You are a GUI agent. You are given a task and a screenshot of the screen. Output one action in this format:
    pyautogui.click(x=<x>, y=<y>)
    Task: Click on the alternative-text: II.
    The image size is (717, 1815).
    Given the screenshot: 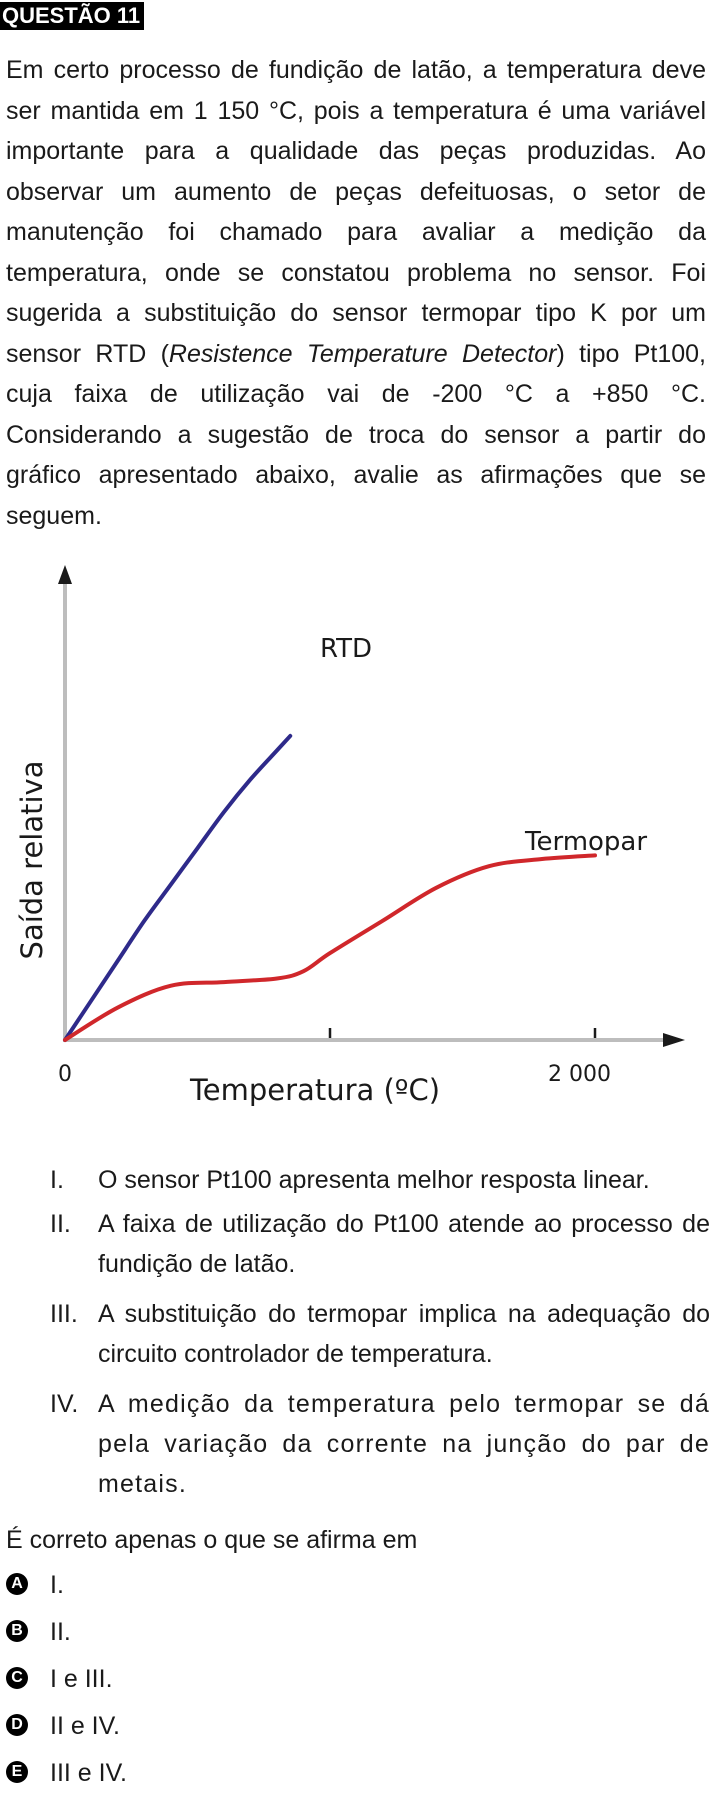 What is the action you would take?
    pyautogui.click(x=60, y=1632)
    